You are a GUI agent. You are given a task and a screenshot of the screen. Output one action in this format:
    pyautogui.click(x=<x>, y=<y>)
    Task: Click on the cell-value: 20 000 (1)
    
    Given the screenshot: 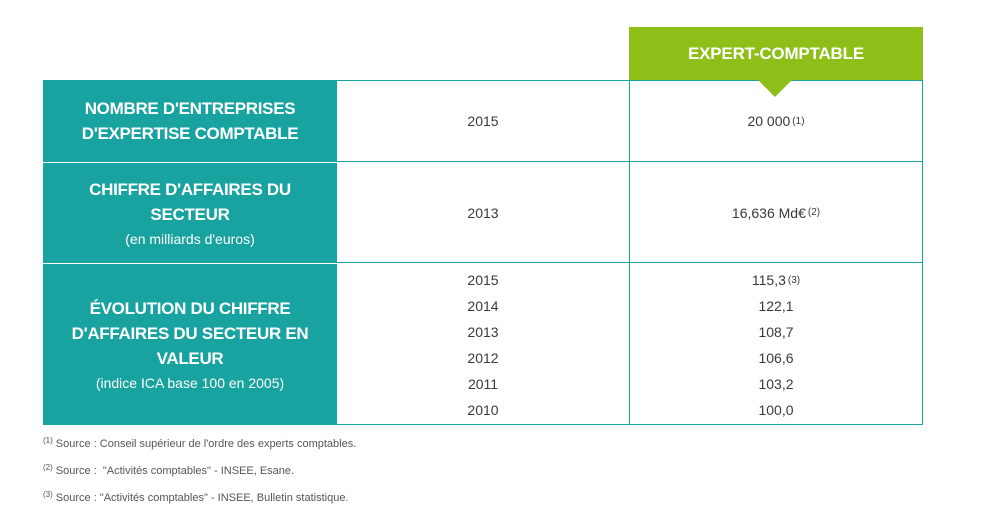 What is the action you would take?
    pyautogui.click(x=776, y=121)
    